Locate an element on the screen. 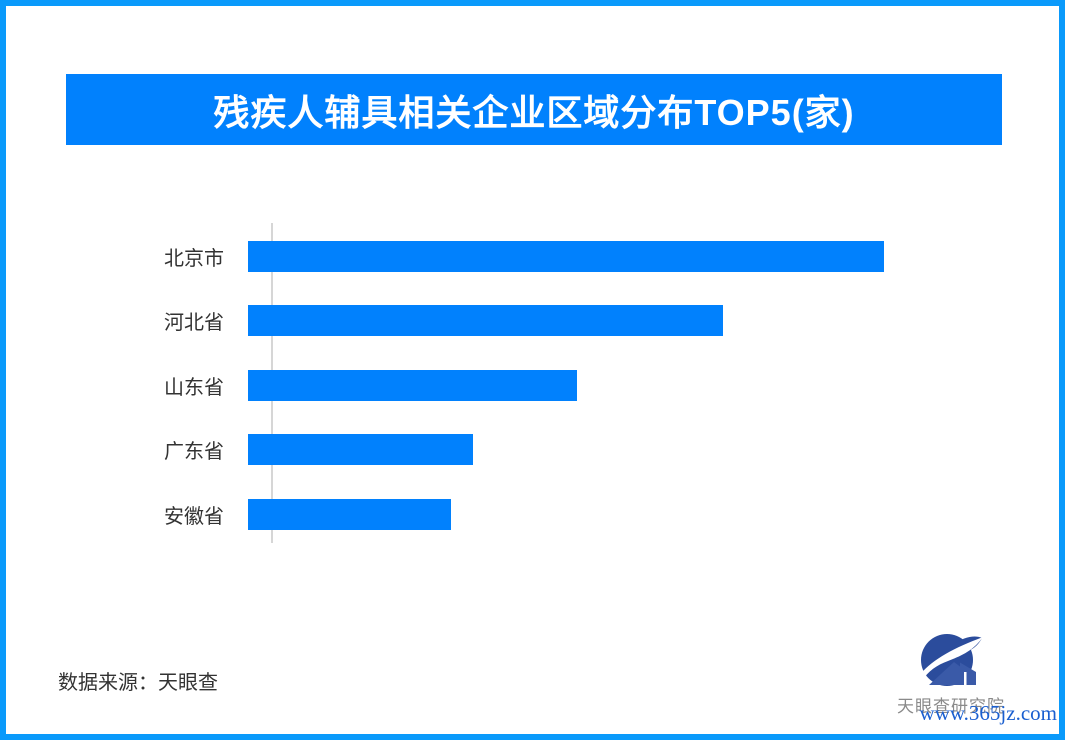 This screenshot has height=740, width=1065. chart-row: 安徽省 is located at coordinates (506, 514).